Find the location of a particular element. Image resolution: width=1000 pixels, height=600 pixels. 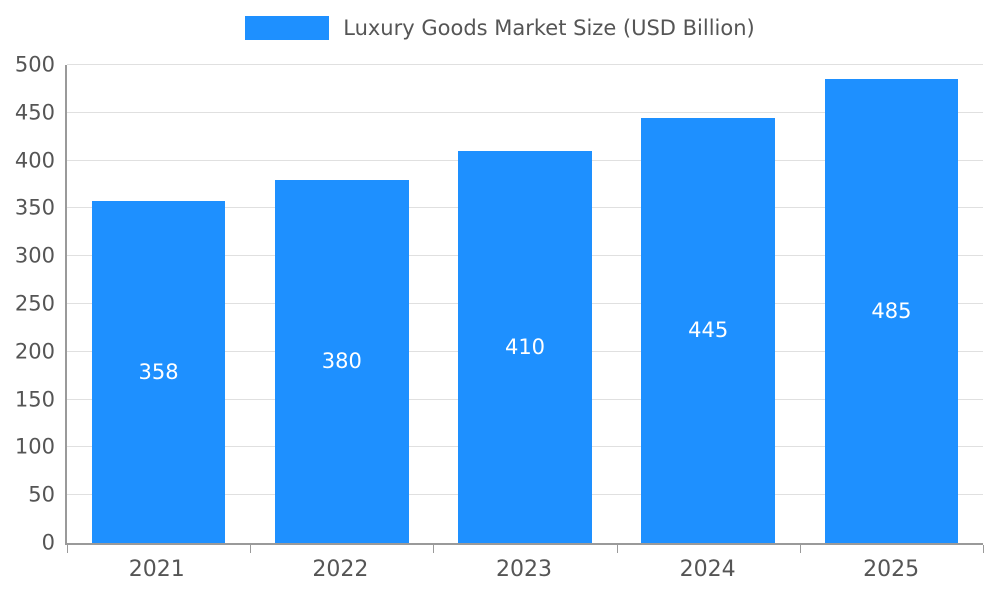

bar-2024: 445 is located at coordinates (708, 330).